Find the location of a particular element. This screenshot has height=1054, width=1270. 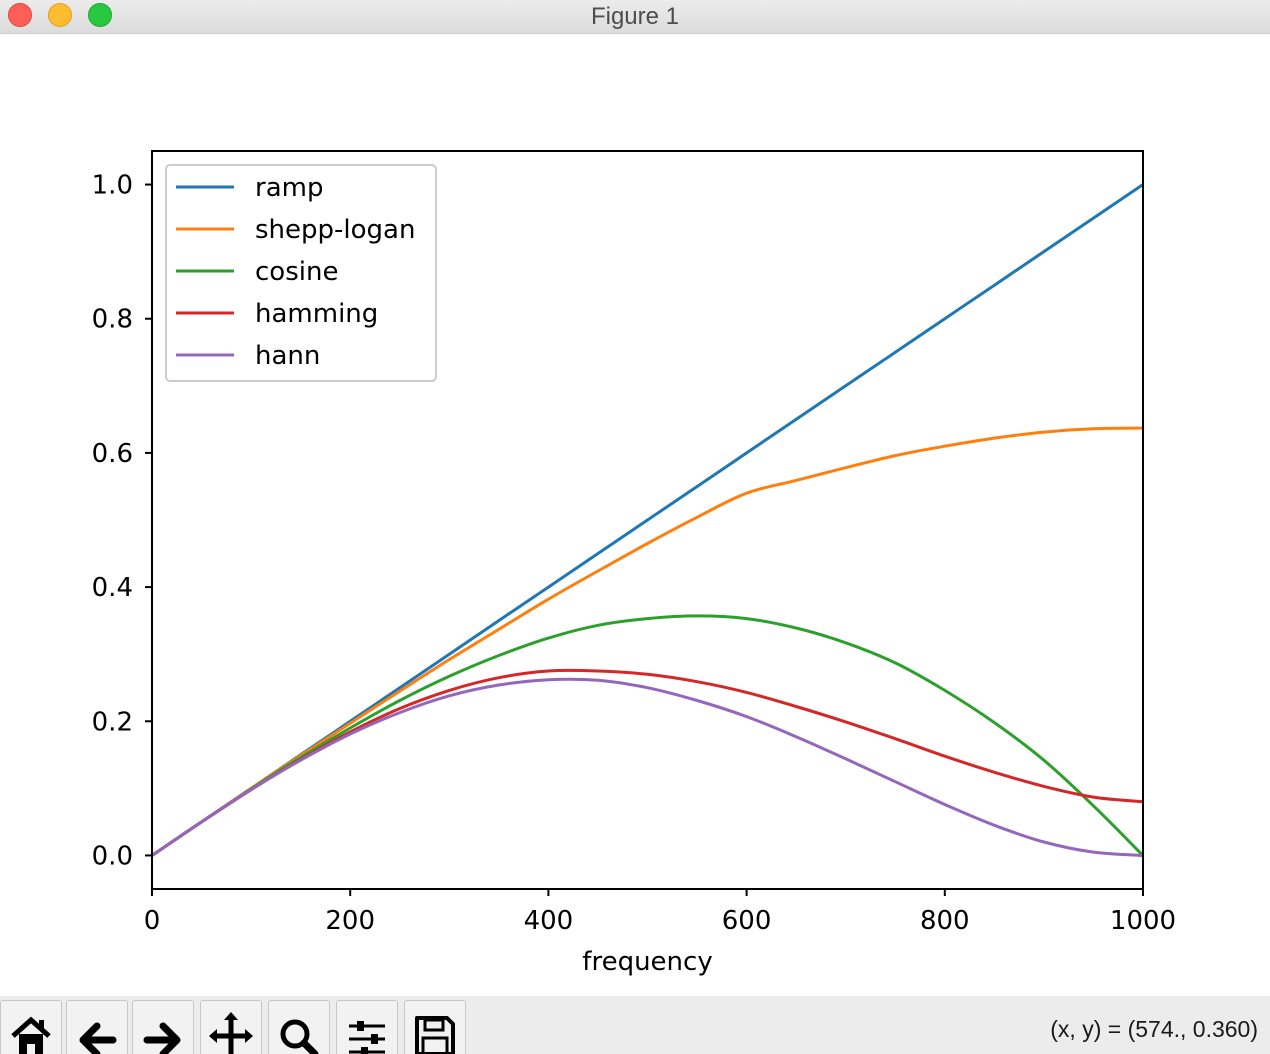

back-button is located at coordinates (97, 1027).